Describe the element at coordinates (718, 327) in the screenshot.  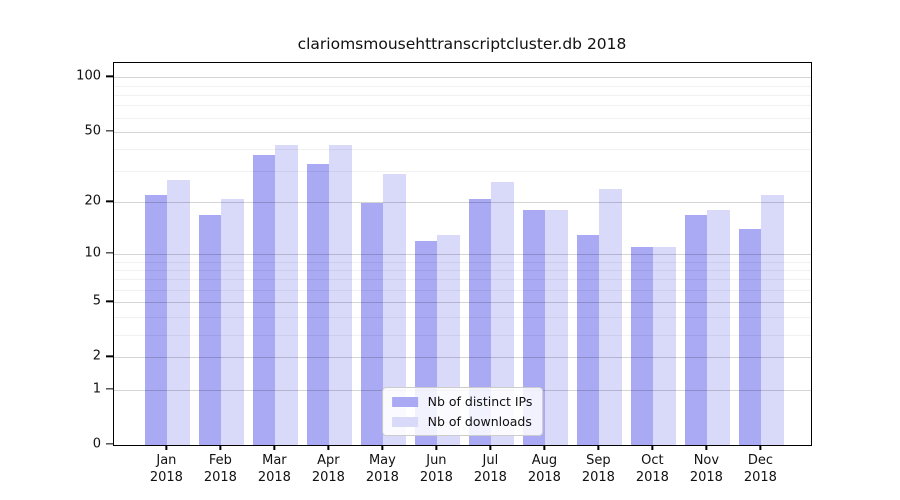
I see `bar-downloads-nov` at that location.